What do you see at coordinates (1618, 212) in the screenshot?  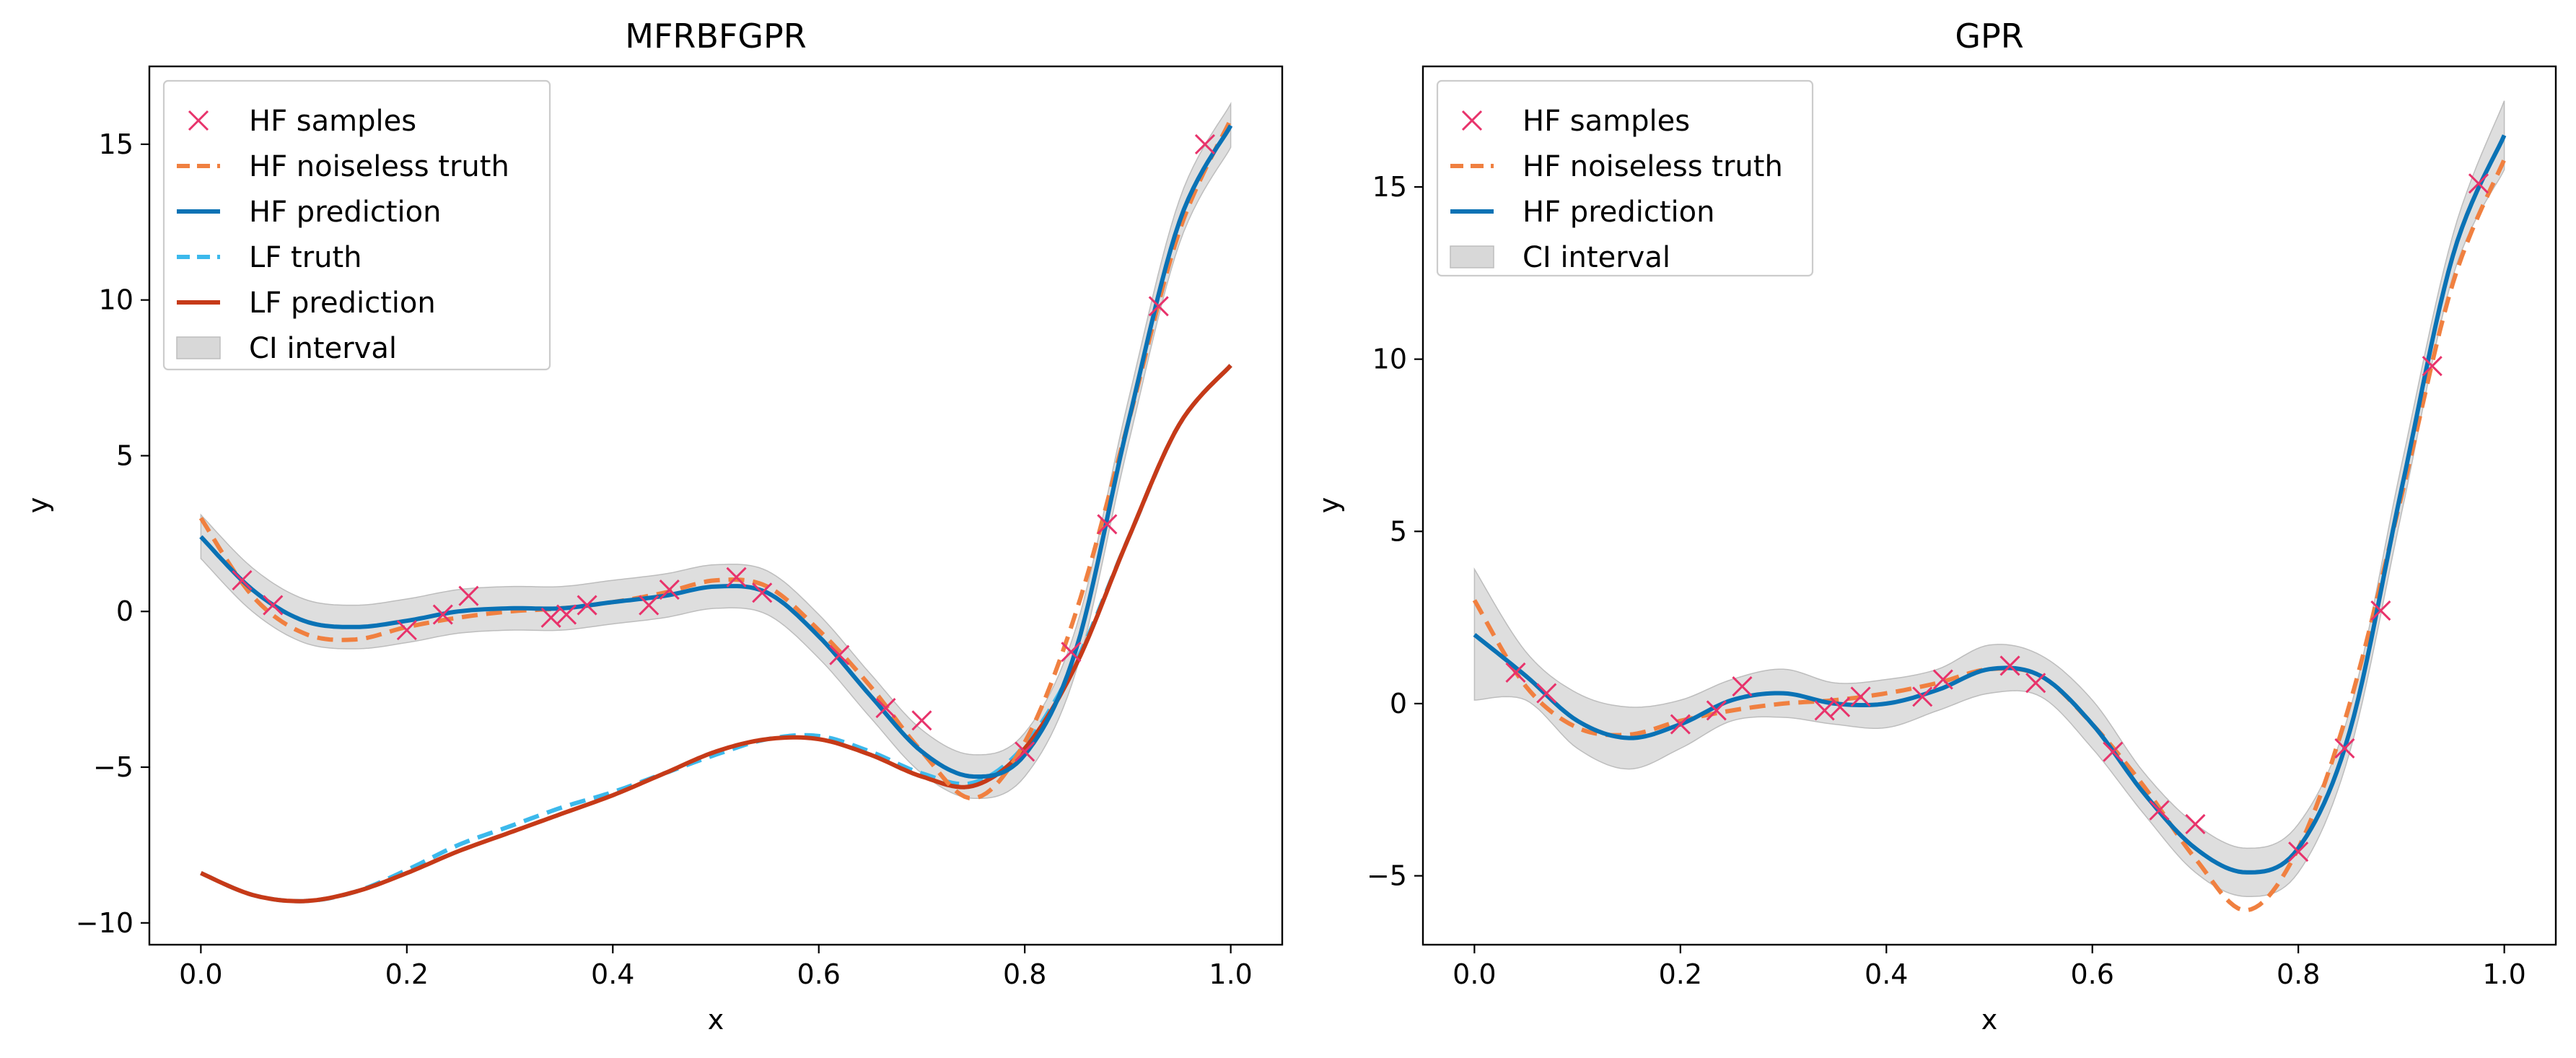 I see `legend-entry-label: HF prediction` at bounding box center [1618, 212].